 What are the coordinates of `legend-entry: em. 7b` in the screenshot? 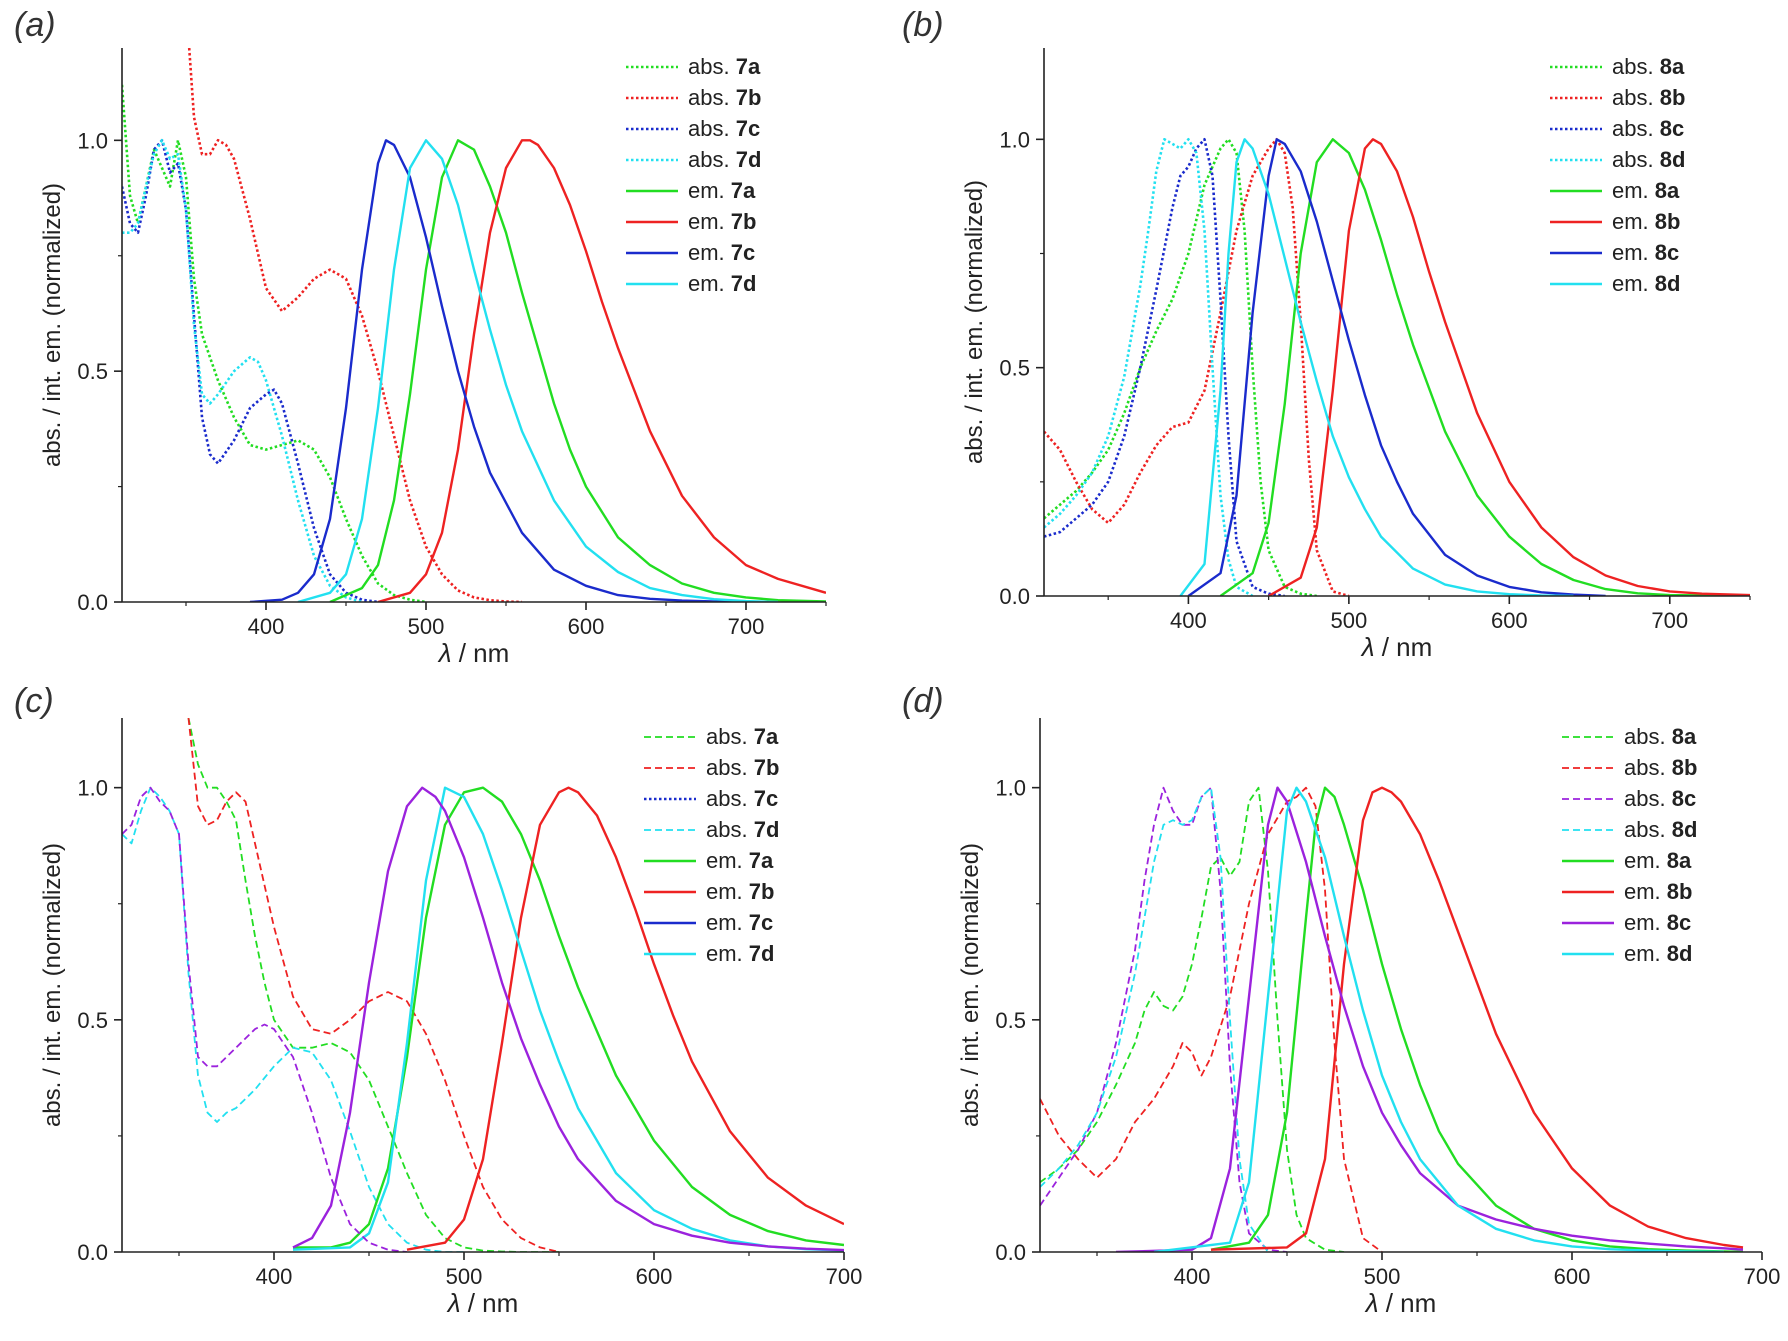 It's located at (740, 891).